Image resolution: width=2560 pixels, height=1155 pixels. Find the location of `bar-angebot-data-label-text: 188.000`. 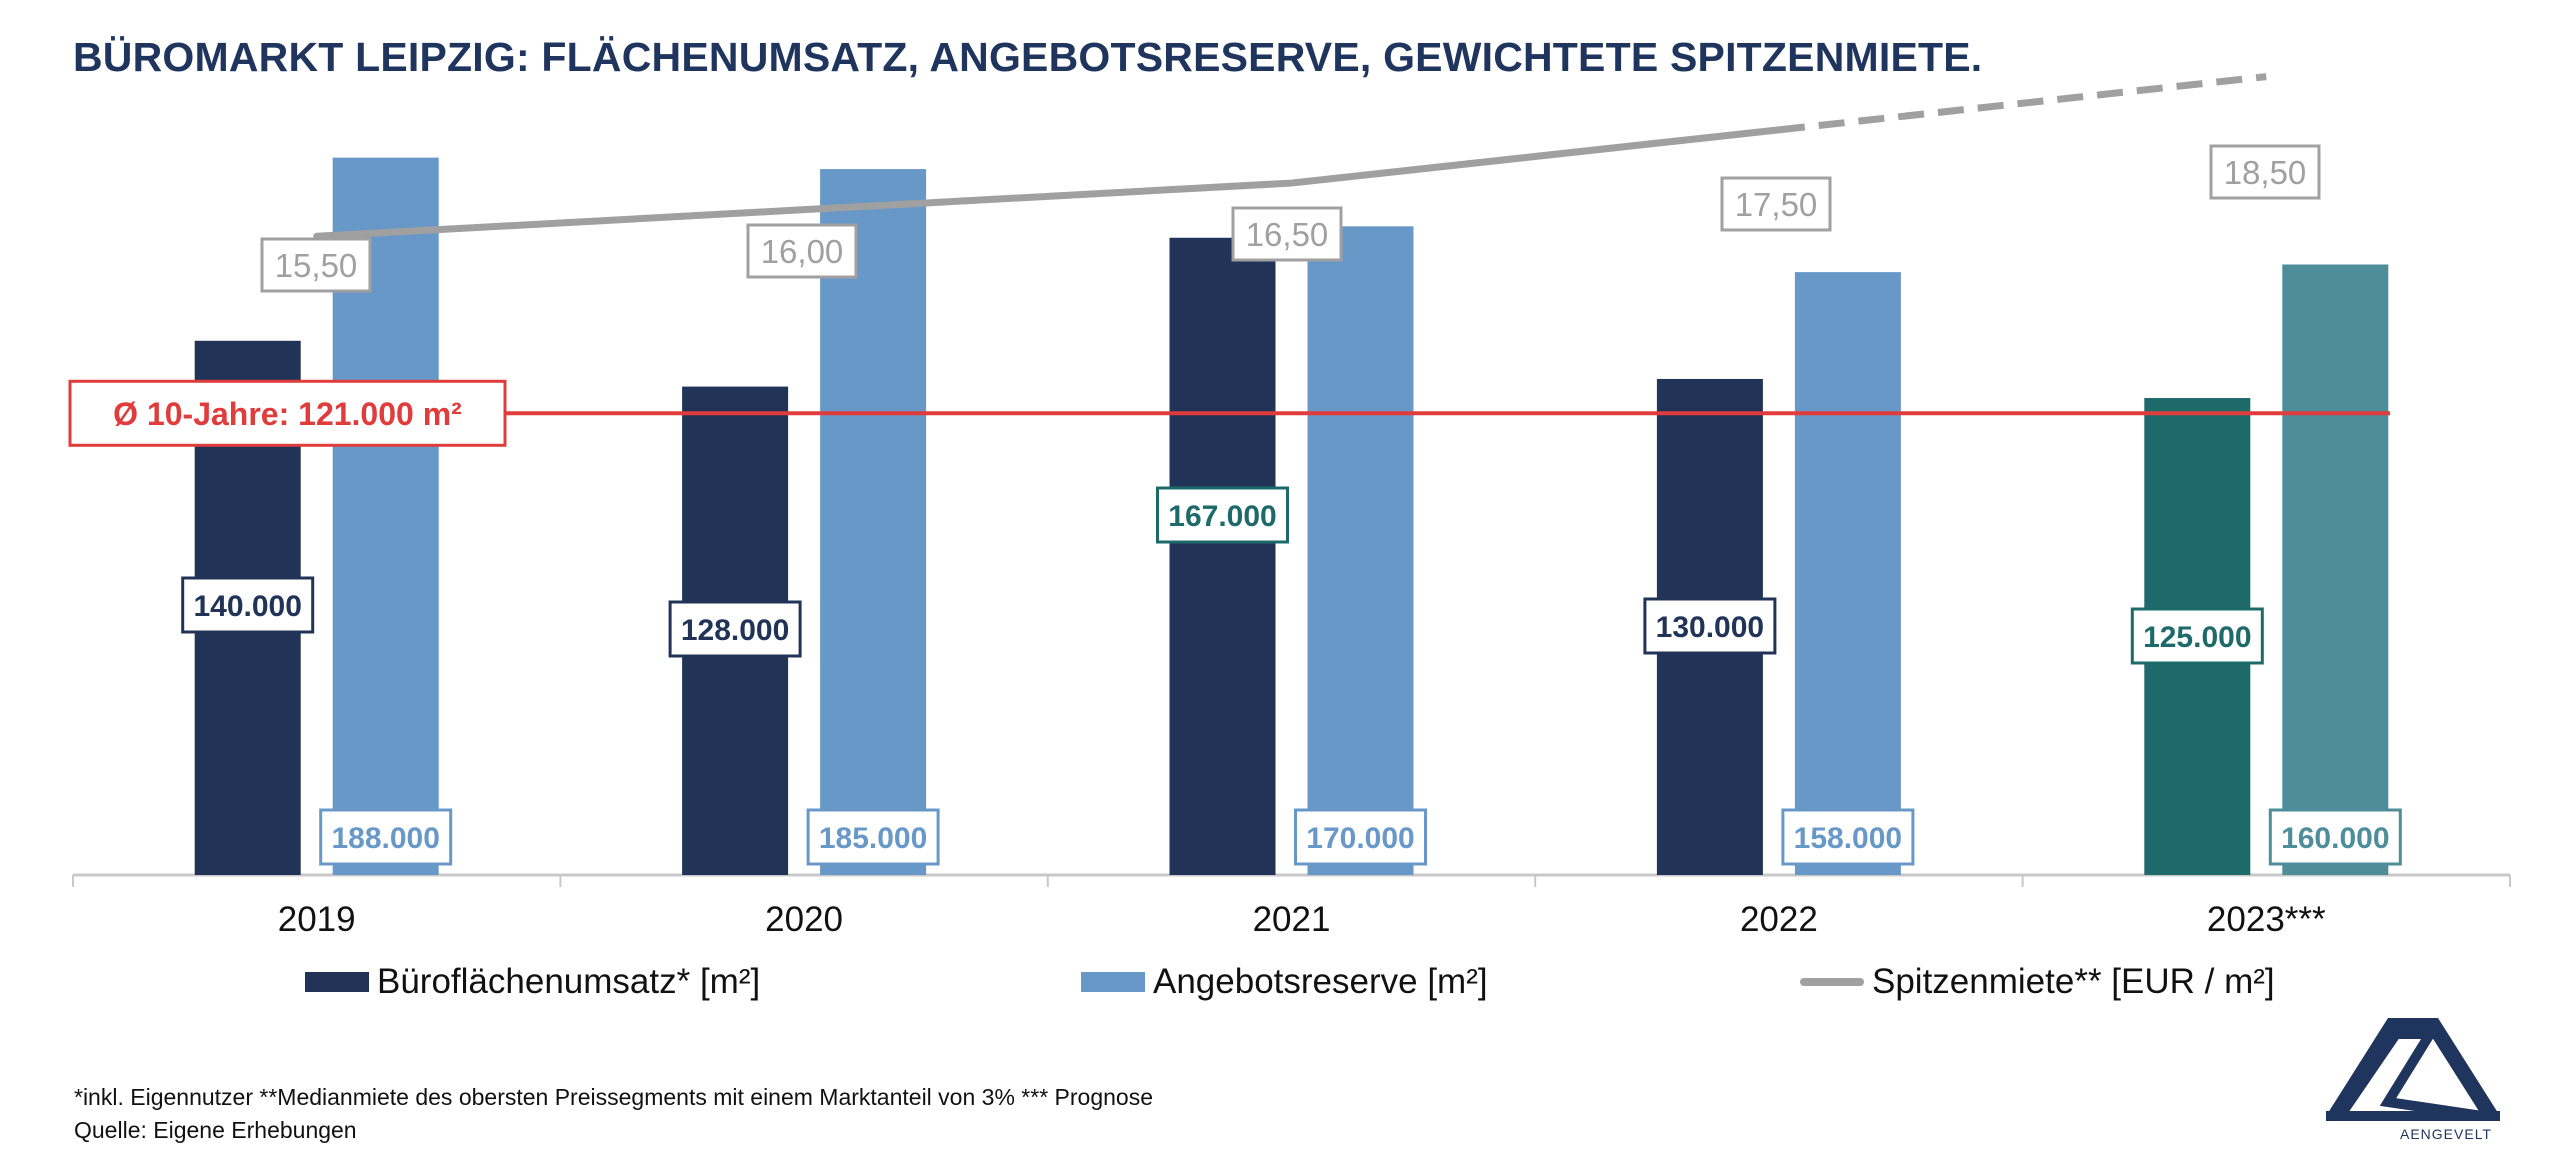

bar-angebot-data-label-text: 188.000 is located at coordinates (385, 838).